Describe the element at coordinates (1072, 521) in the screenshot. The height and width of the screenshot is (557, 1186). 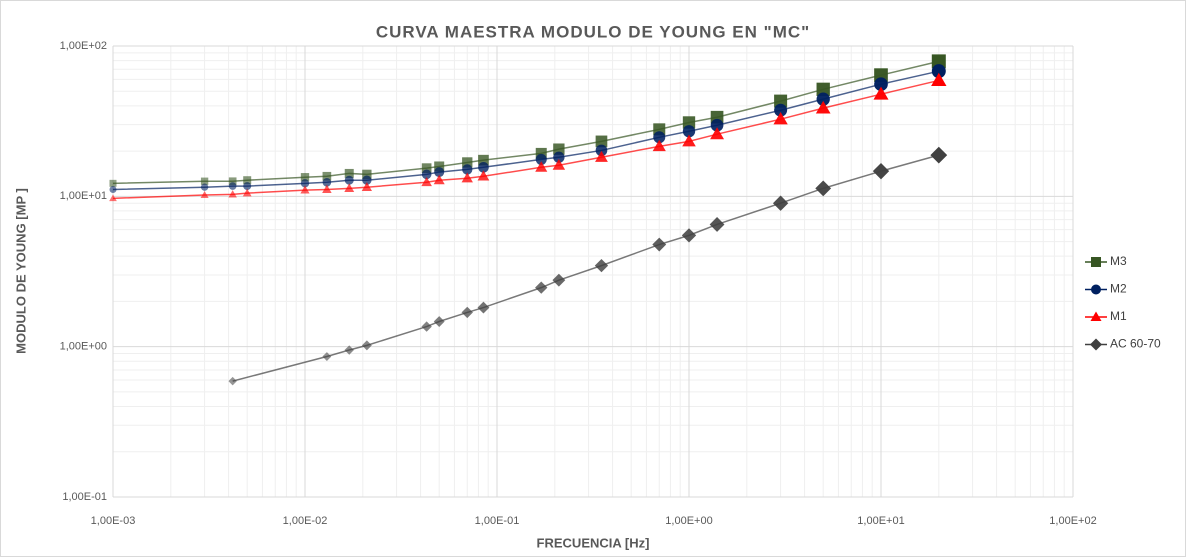
I see `x-tick-label: 1,00E+02` at that location.